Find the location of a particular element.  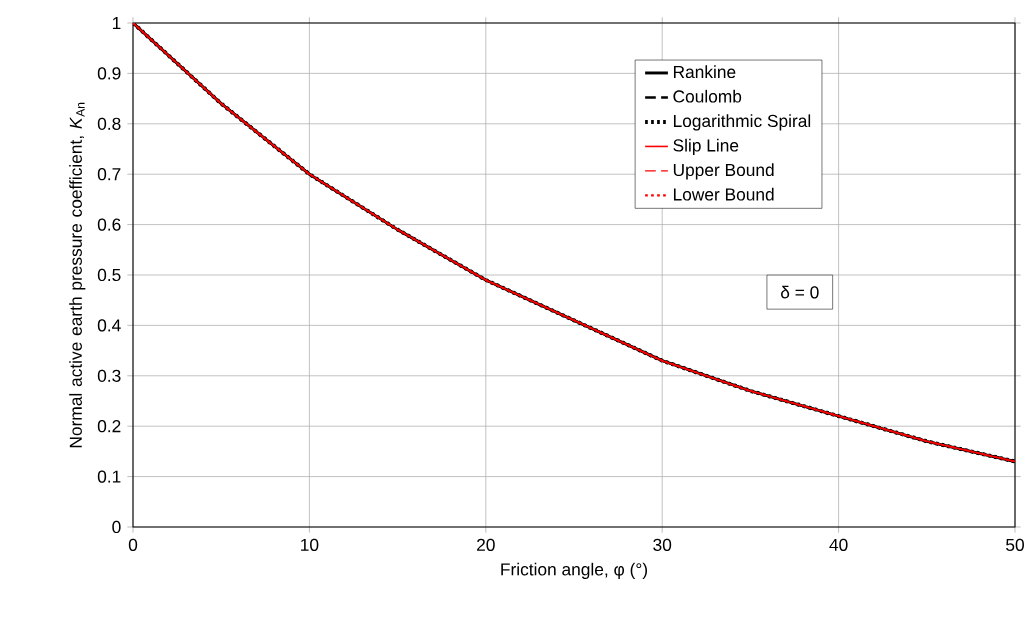

y-tick-label: 0.5 is located at coordinates (109, 275).